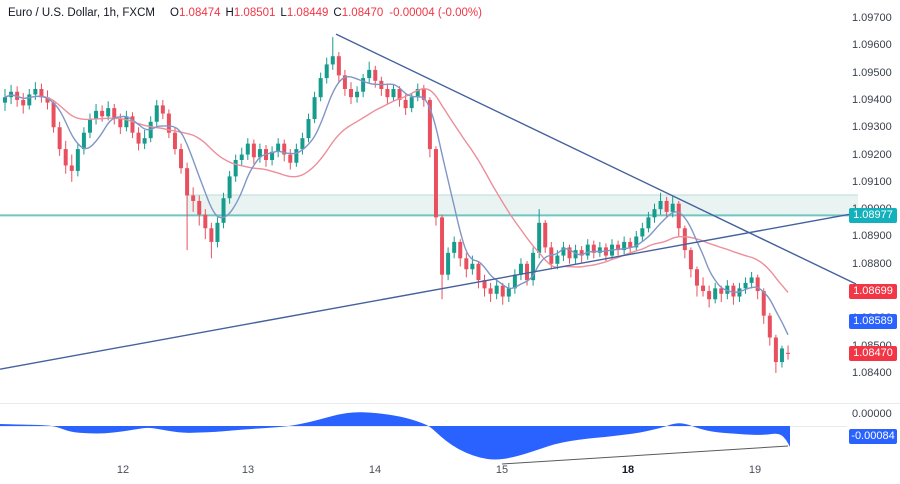  Describe the element at coordinates (362, 13) in the screenshot. I see `ohlc-close-value: 1.08470` at that location.